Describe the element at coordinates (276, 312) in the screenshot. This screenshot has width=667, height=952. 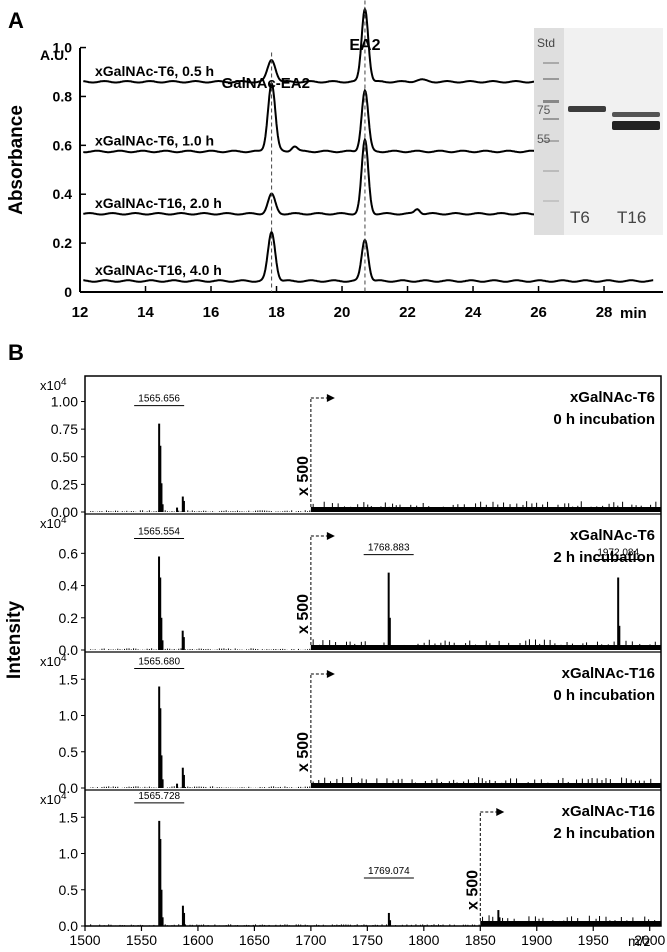
I see `x-tick-label: 18` at that location.